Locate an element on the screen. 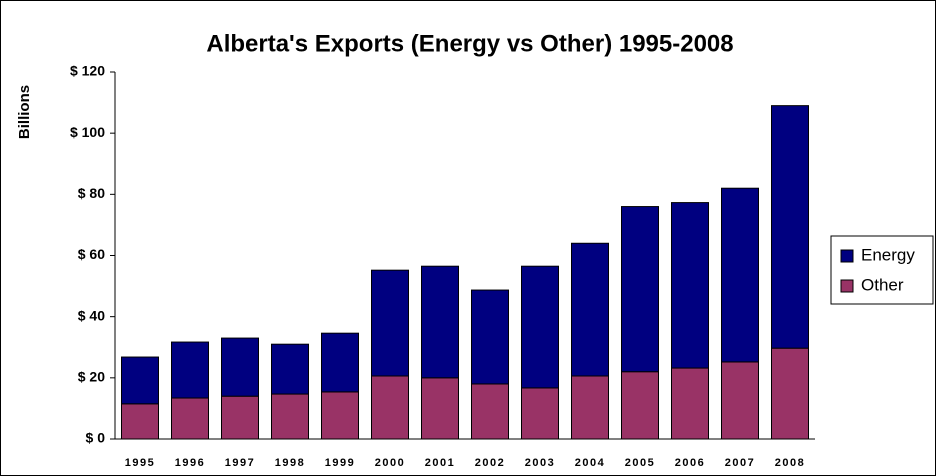 The height and width of the screenshot is (476, 936). y-tick-label: $ 80 is located at coordinates (91, 193).